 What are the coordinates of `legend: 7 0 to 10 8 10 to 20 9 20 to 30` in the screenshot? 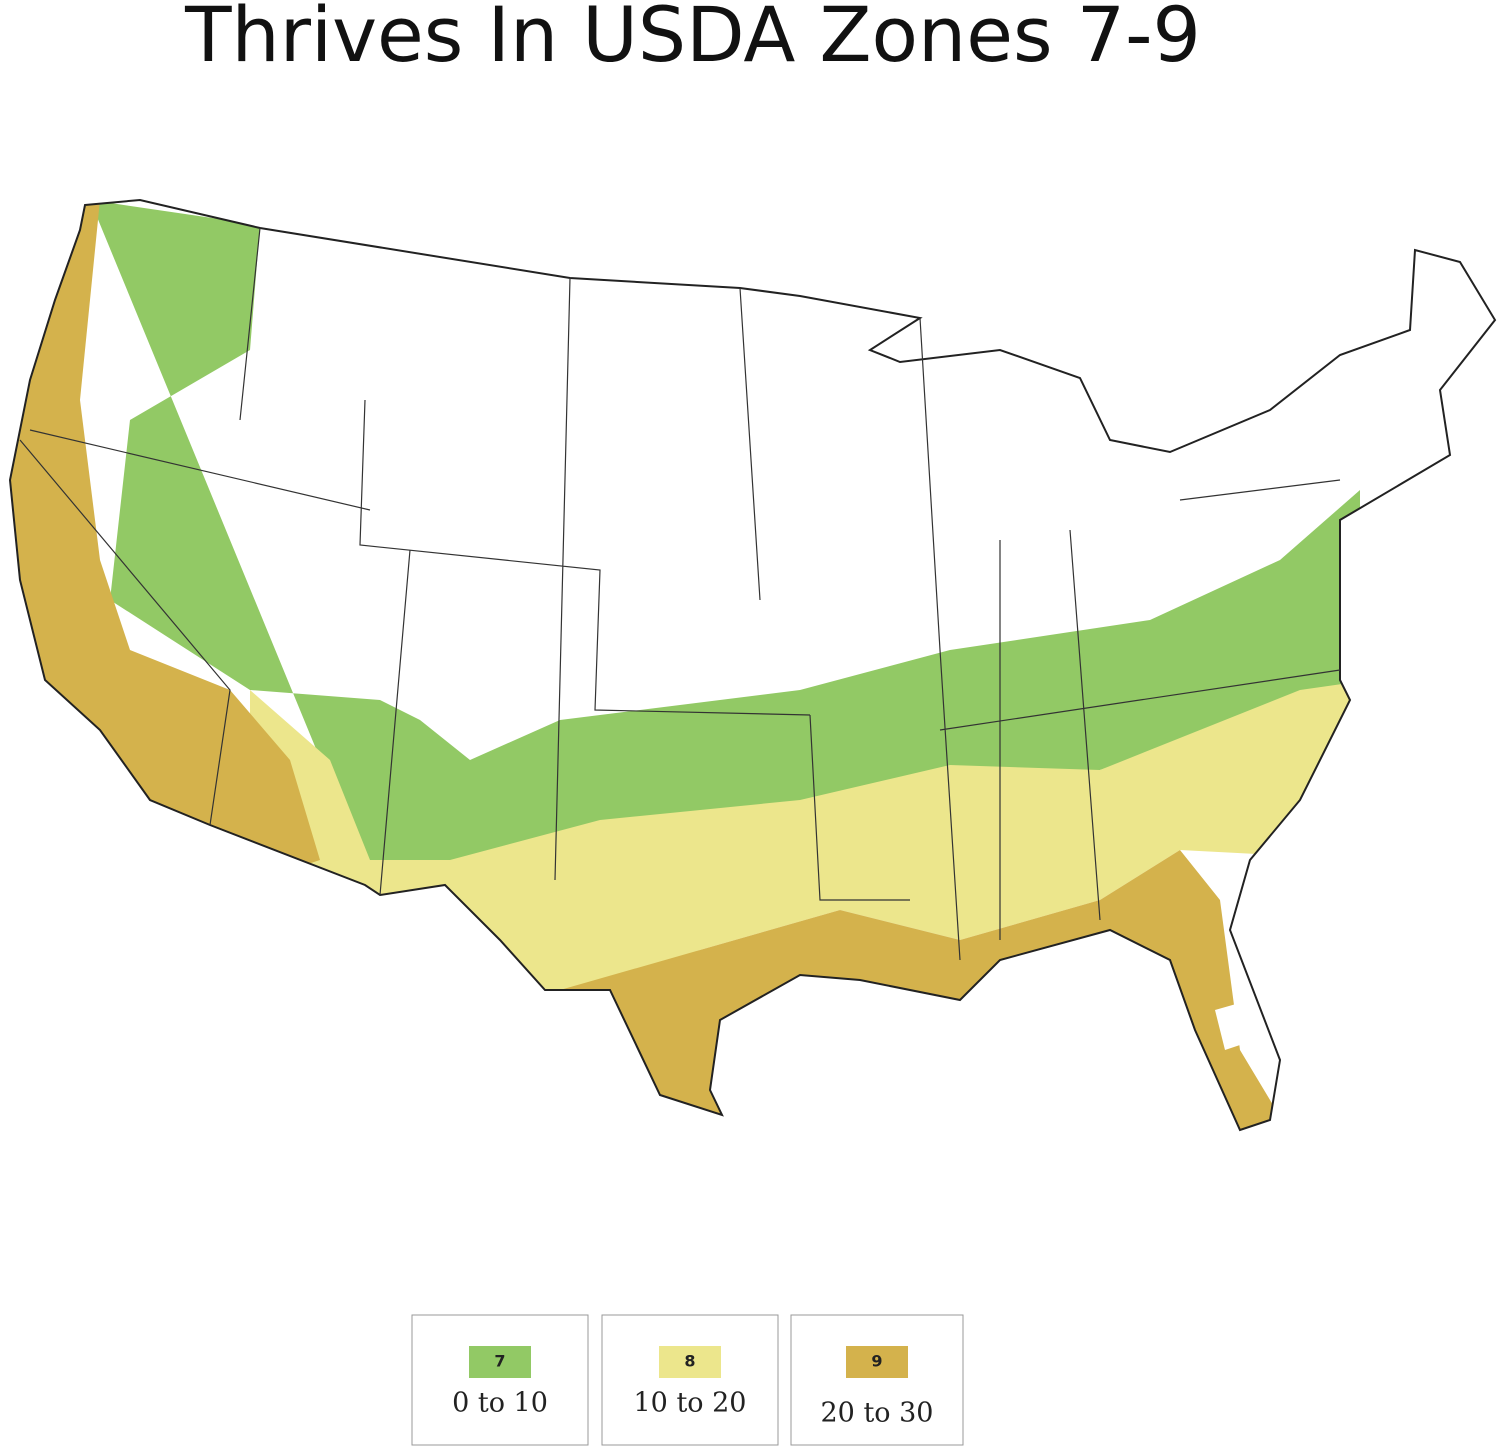 It's located at (687, 1380).